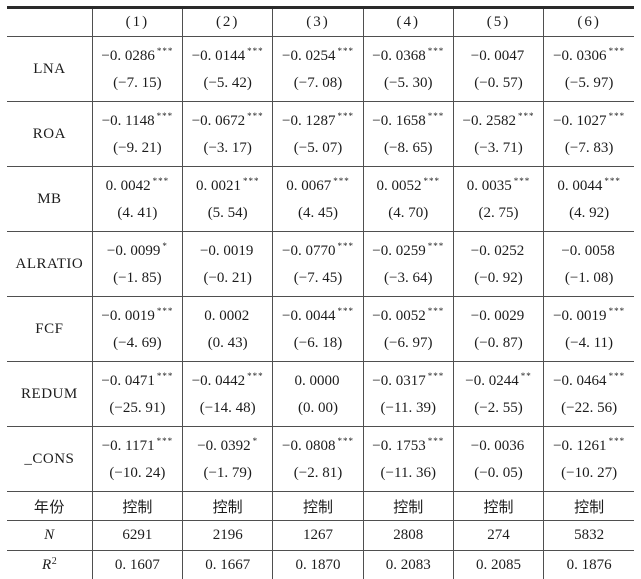 This screenshot has width=641, height=579. What do you see at coordinates (228, 564) in the screenshot?
I see `meta-cell: 0. 1667` at bounding box center [228, 564].